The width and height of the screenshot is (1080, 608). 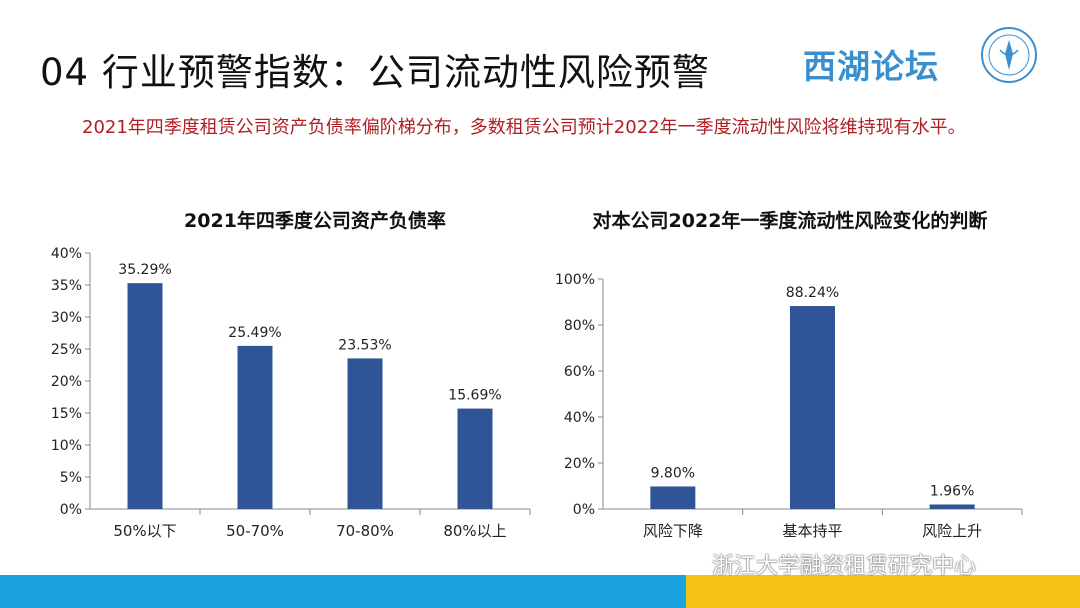 I want to click on watermark: 浙江大学融资租赁研究中心, so click(x=824, y=564).